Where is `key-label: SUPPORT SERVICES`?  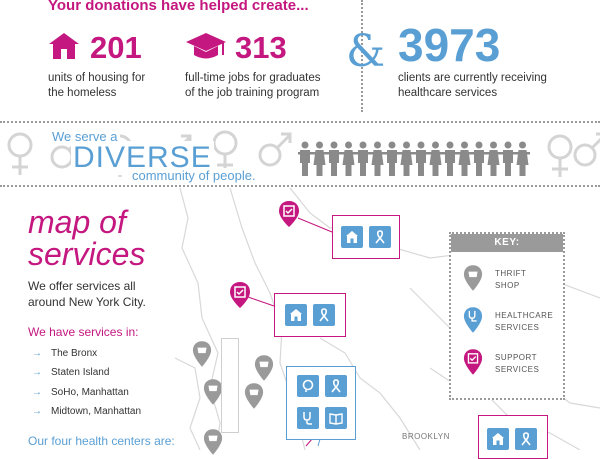
key-label: SUPPORT SERVICES is located at coordinates (517, 364).